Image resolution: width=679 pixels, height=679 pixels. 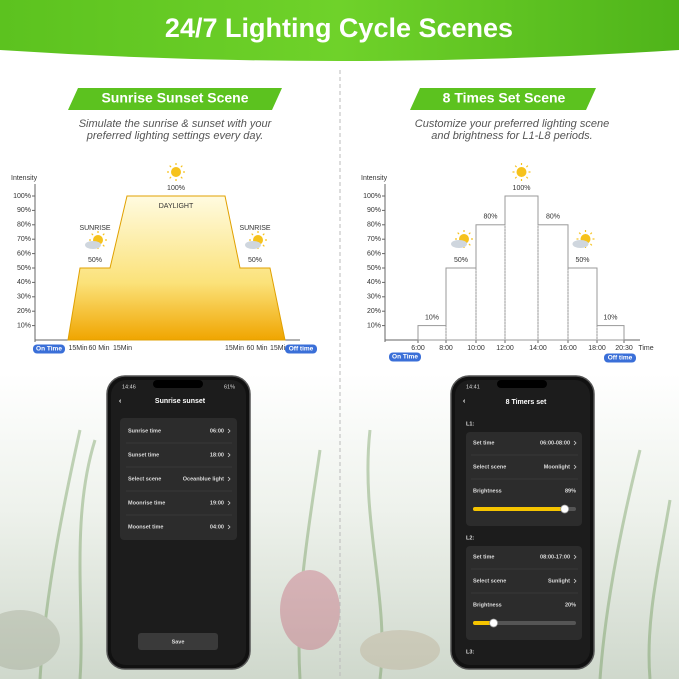 What do you see at coordinates (505, 348) in the screenshot?
I see `x-tick-label: 12:00` at bounding box center [505, 348].